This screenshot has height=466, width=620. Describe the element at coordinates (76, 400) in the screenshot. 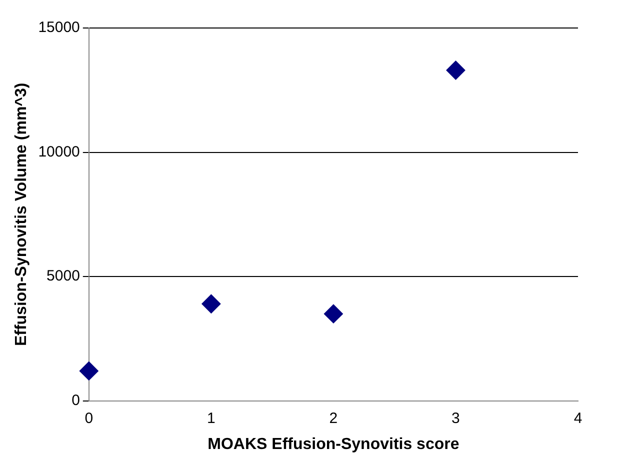

I see `y-tick-label: 0` at that location.